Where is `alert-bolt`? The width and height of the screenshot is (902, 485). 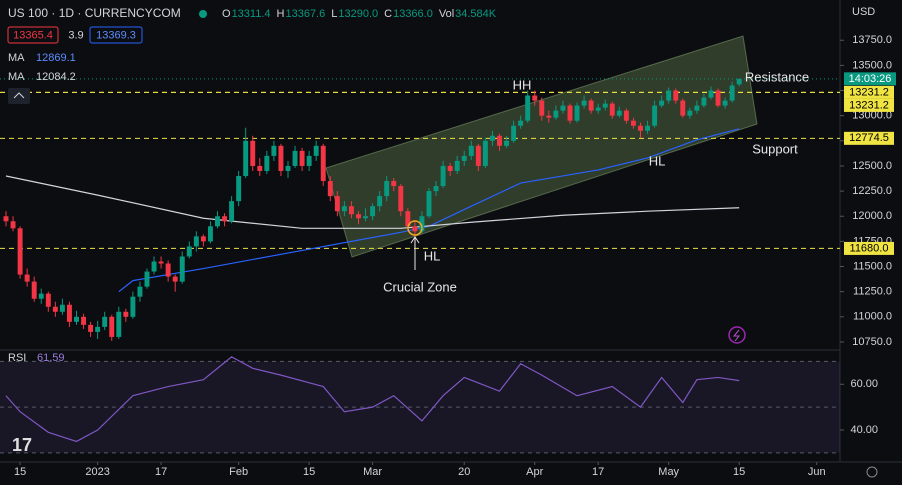
alert-bolt is located at coordinates (736, 335).